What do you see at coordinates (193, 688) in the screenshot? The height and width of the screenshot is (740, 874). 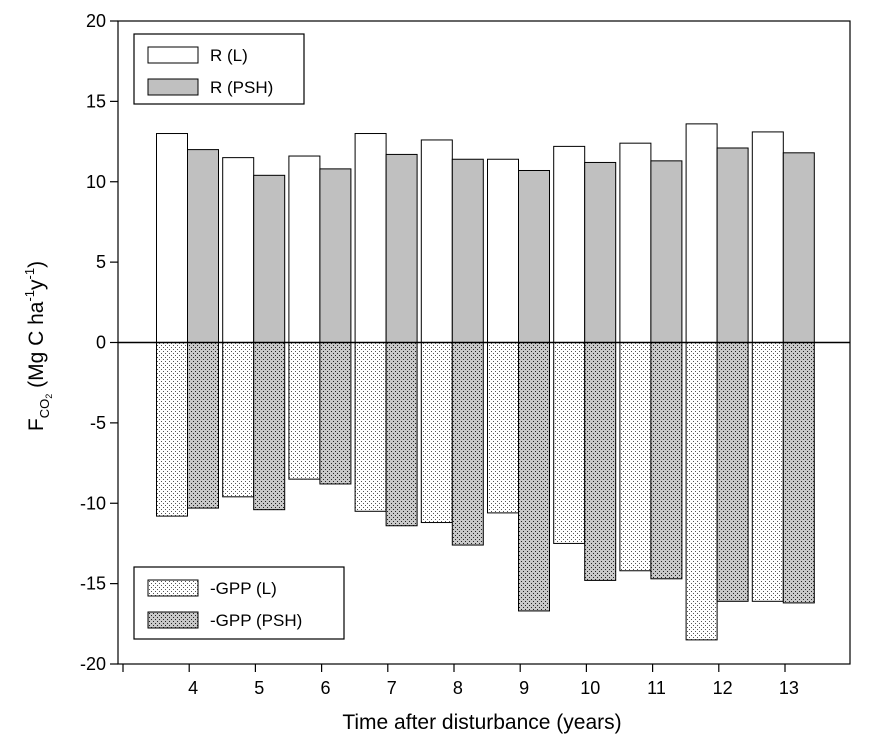 I see `x-tick-label: 4` at bounding box center [193, 688].